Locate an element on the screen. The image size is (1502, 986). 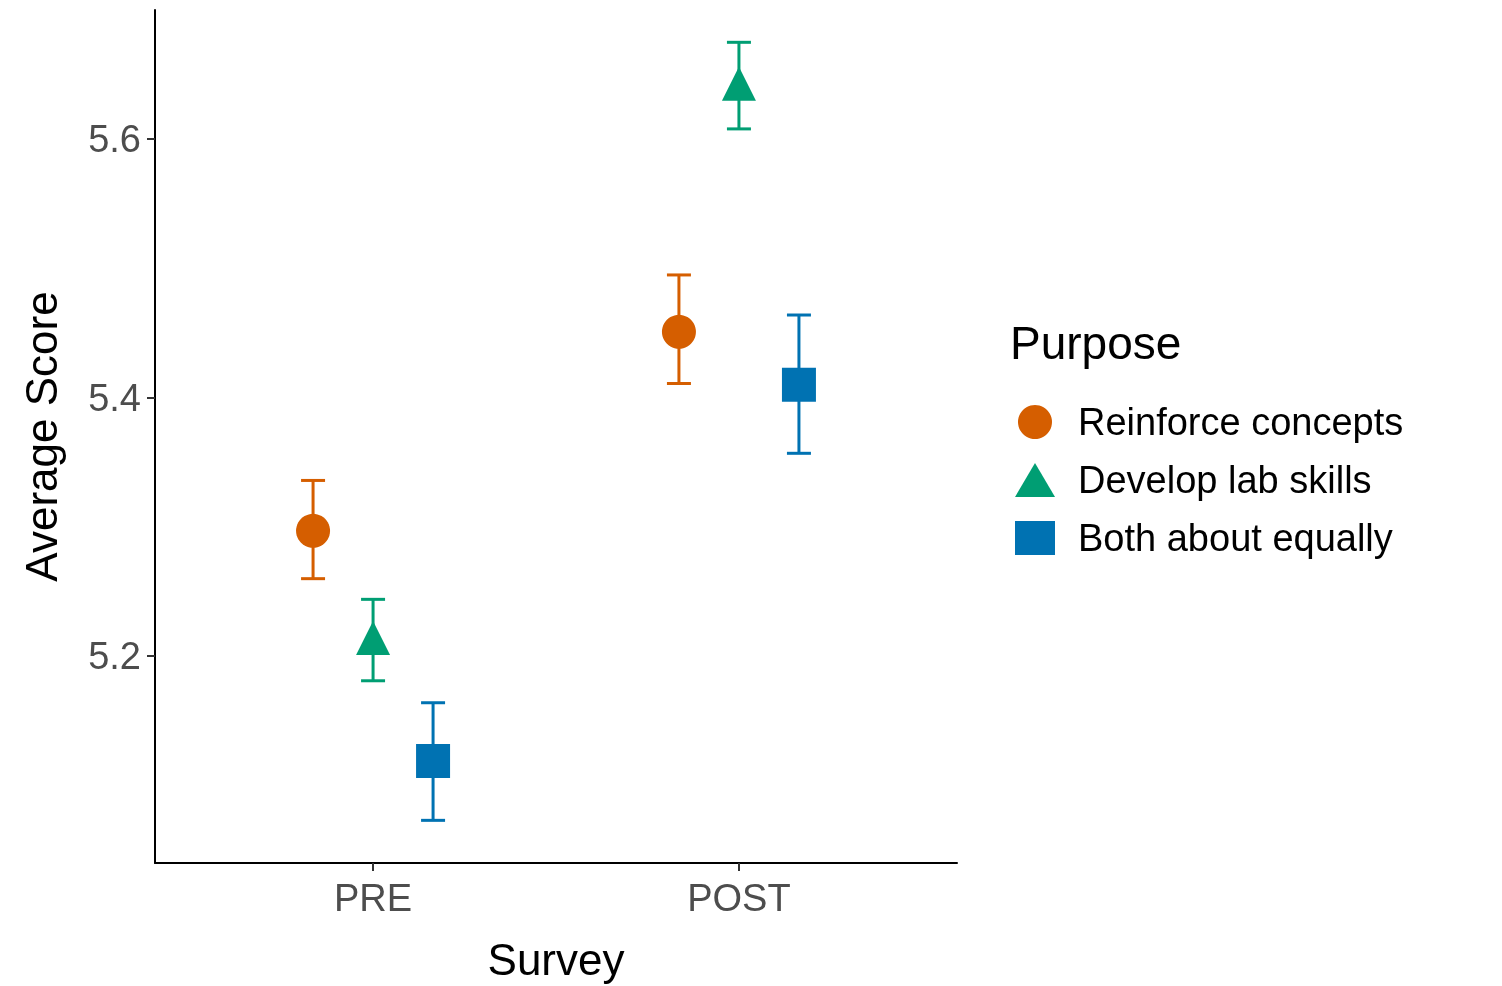
y-tick-label: 5.6 is located at coordinates (114, 139).